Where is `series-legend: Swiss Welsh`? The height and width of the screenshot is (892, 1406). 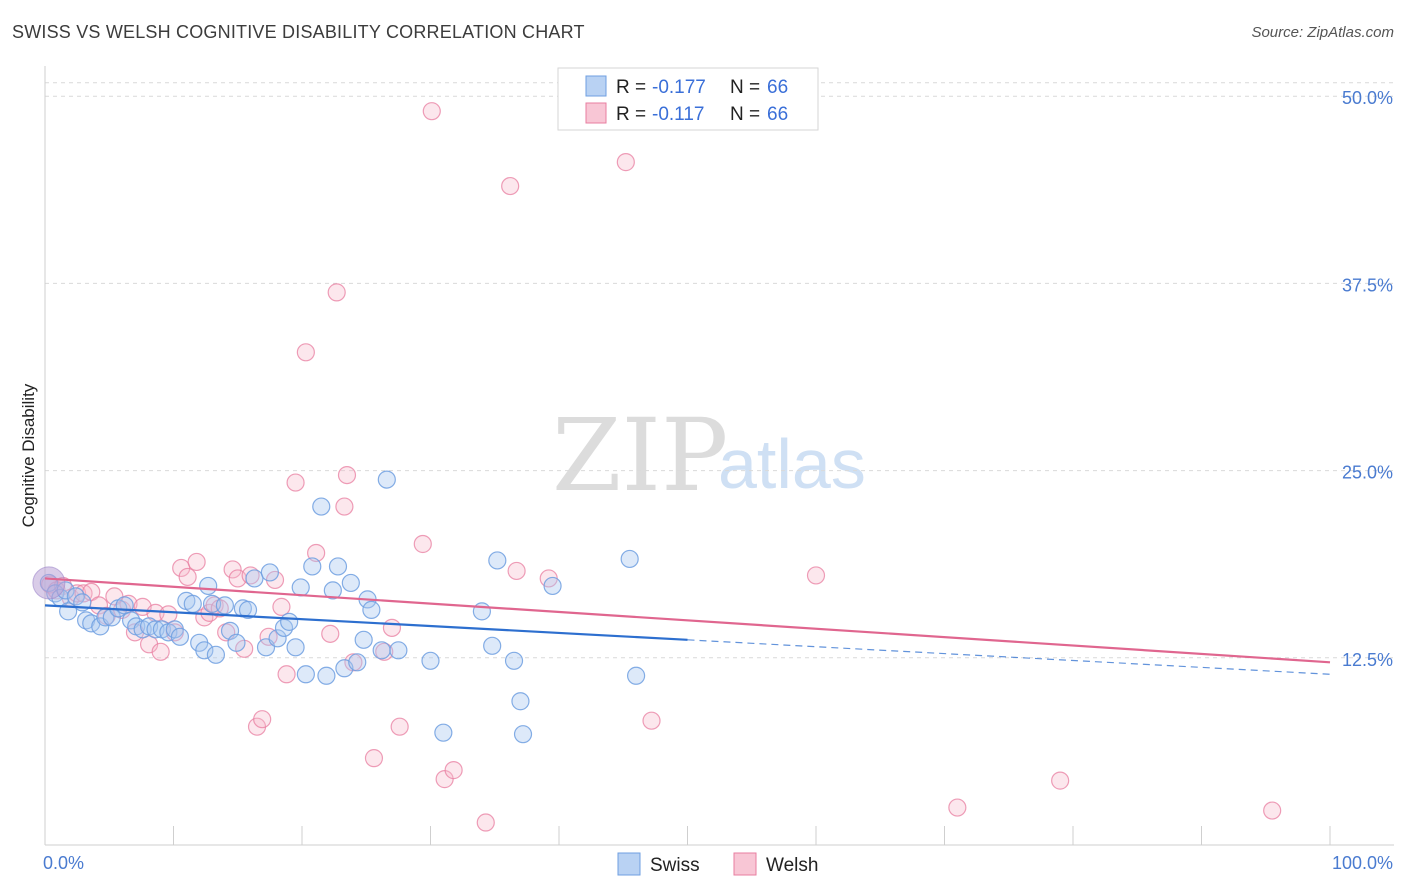
series-legend: Swiss Welsh is located at coordinates (717, 864).